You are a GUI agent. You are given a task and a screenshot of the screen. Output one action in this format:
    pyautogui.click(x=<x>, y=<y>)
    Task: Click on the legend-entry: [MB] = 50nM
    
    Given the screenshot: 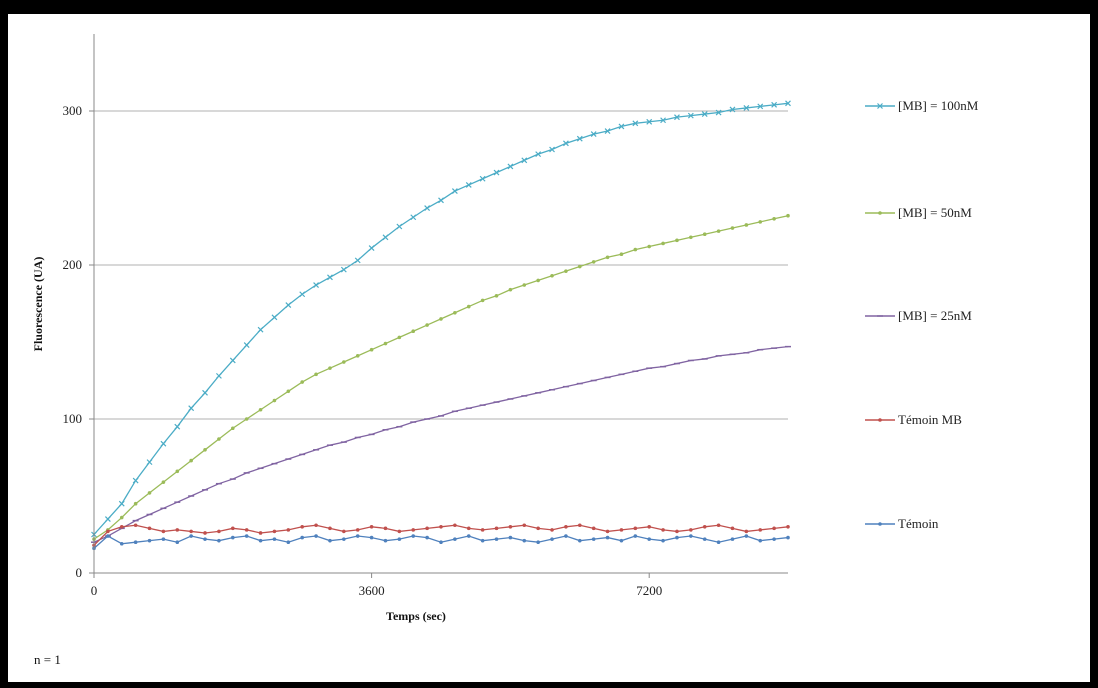 What is the action you would take?
    pyautogui.click(x=918, y=212)
    